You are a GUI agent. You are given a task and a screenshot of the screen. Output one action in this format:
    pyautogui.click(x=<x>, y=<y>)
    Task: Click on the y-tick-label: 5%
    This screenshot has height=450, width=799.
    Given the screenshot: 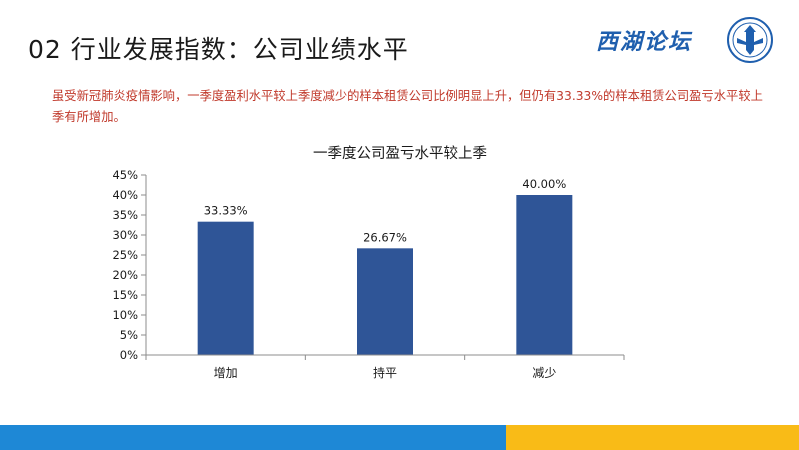 What is the action you would take?
    pyautogui.click(x=129, y=335)
    